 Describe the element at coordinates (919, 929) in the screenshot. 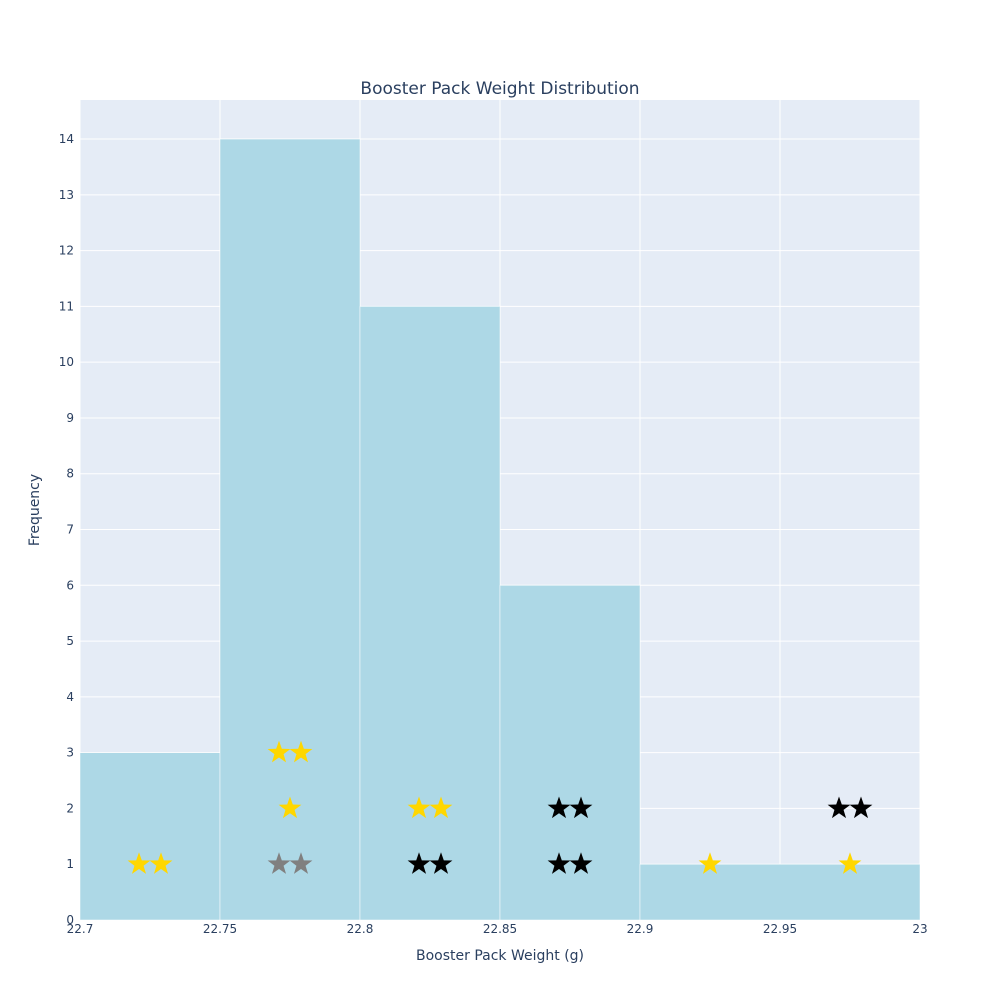

I see `x-tick-label: 23` at that location.